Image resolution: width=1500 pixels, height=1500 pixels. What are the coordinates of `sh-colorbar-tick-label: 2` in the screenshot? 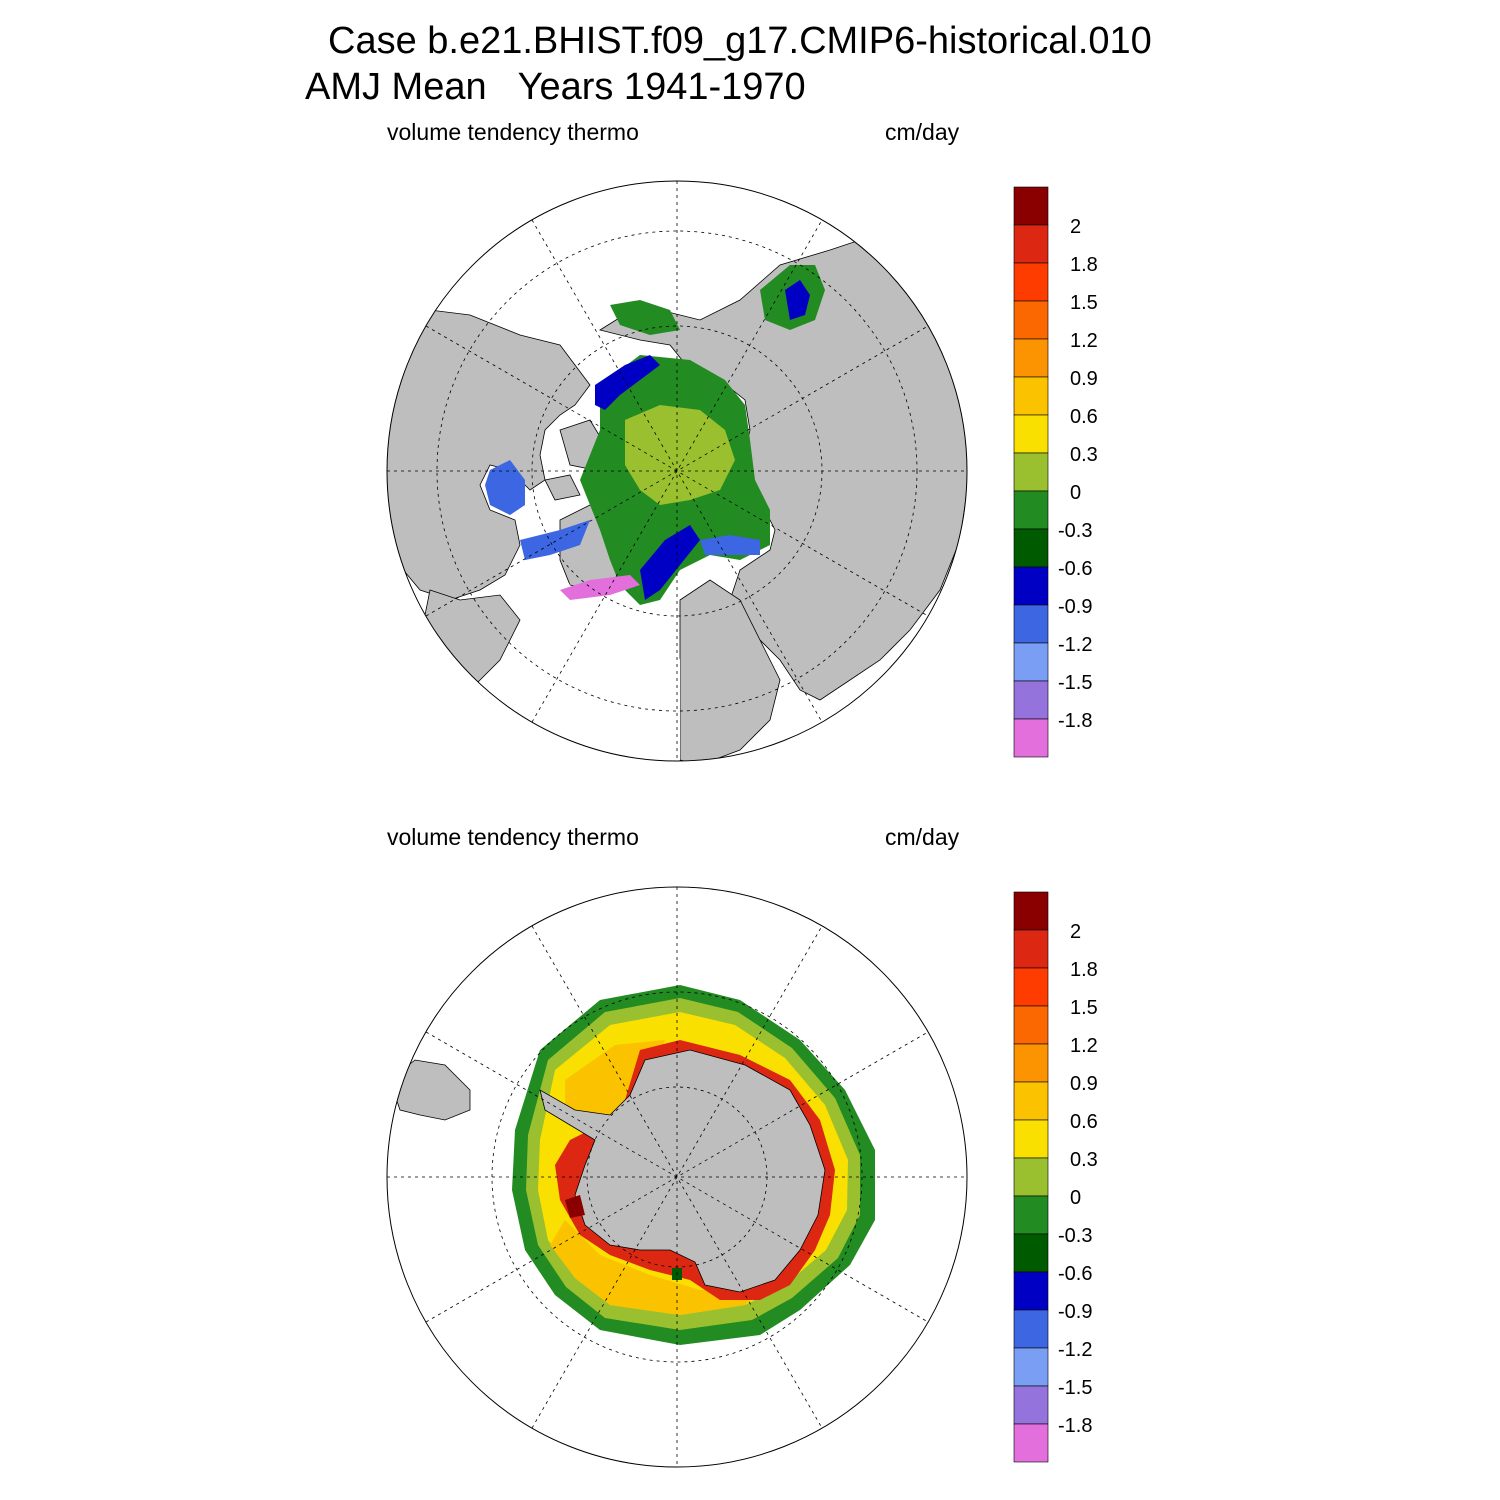 It's located at (1075, 932).